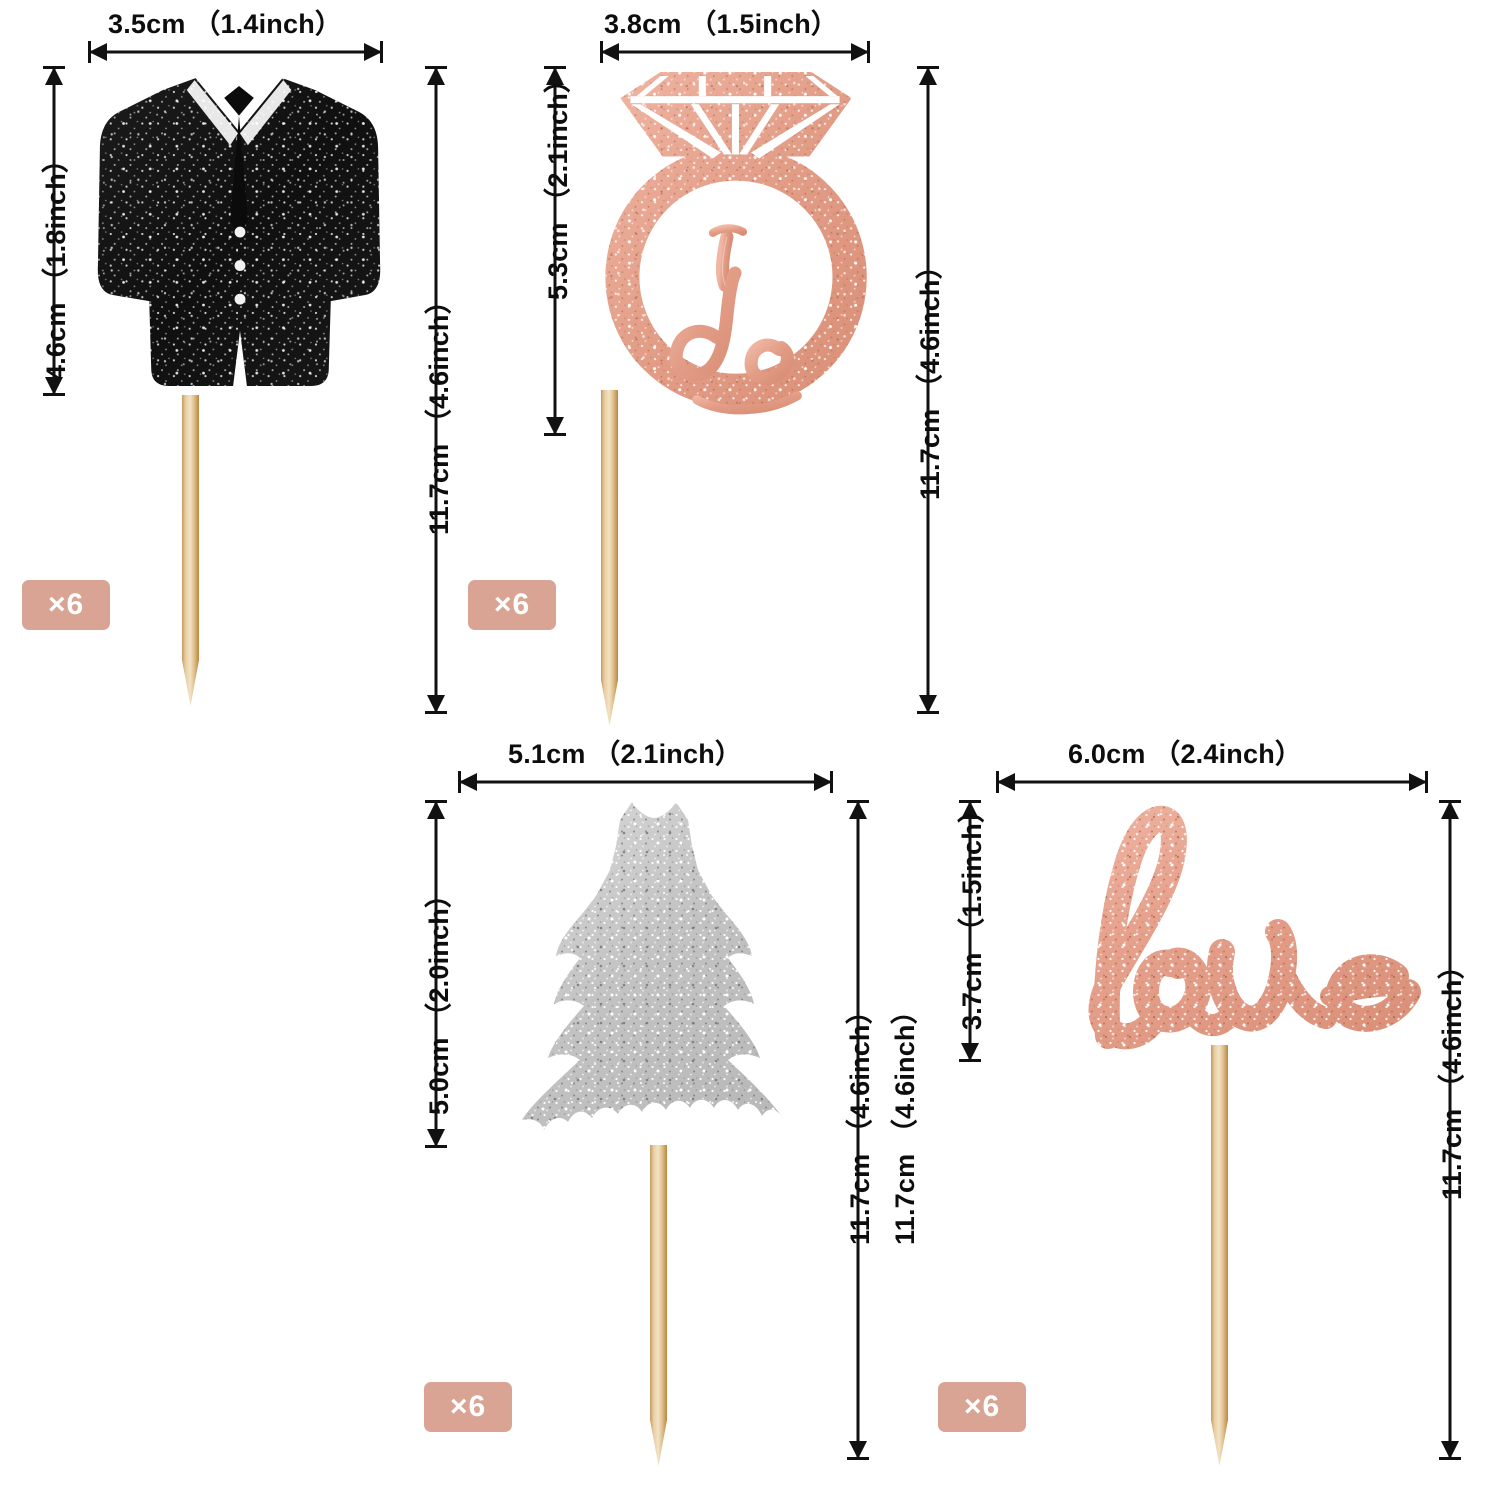 This screenshot has width=1500, height=1485. I want to click on ring-qty-badge: ×6, so click(512, 605).